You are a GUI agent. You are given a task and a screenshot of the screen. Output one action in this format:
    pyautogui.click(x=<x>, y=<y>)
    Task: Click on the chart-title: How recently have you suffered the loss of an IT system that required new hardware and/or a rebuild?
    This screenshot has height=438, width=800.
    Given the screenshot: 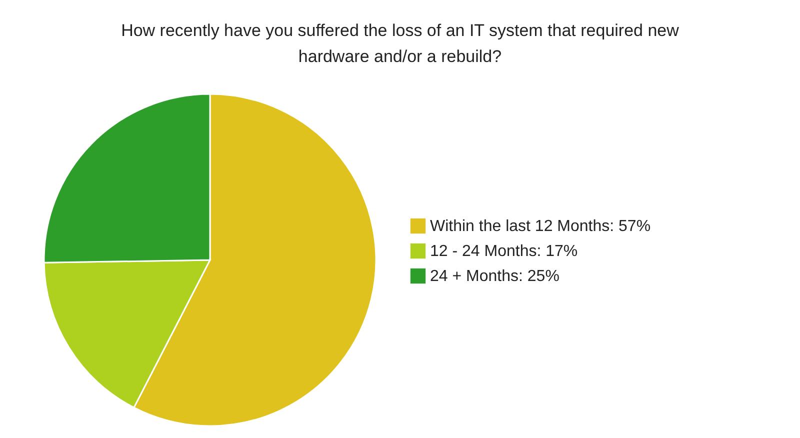 What is the action you would take?
    pyautogui.click(x=400, y=43)
    